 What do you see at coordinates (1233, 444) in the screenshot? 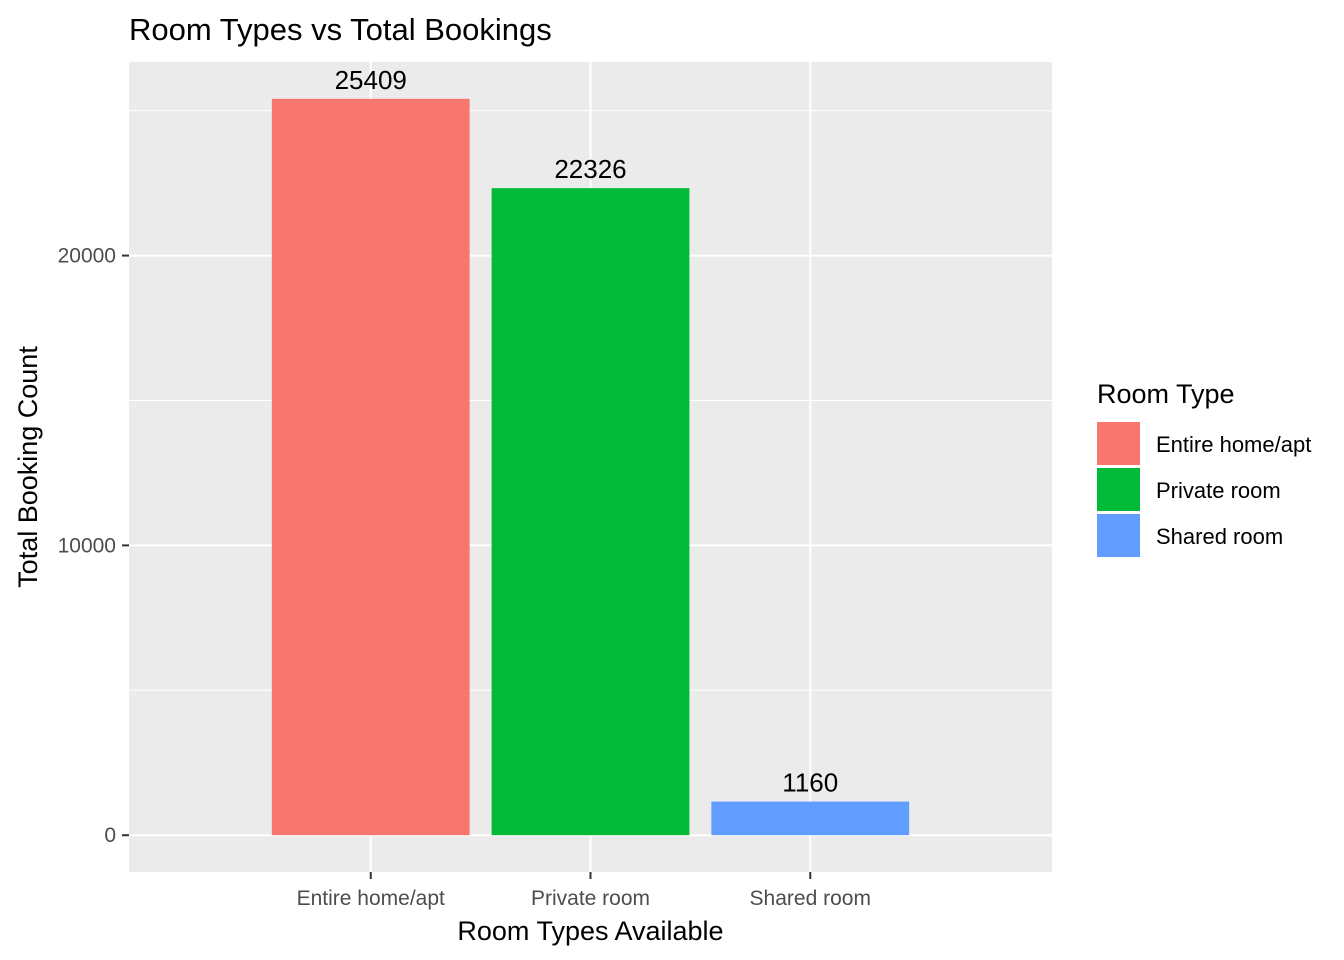
I see `legend-label: Entire home/apt` at bounding box center [1233, 444].